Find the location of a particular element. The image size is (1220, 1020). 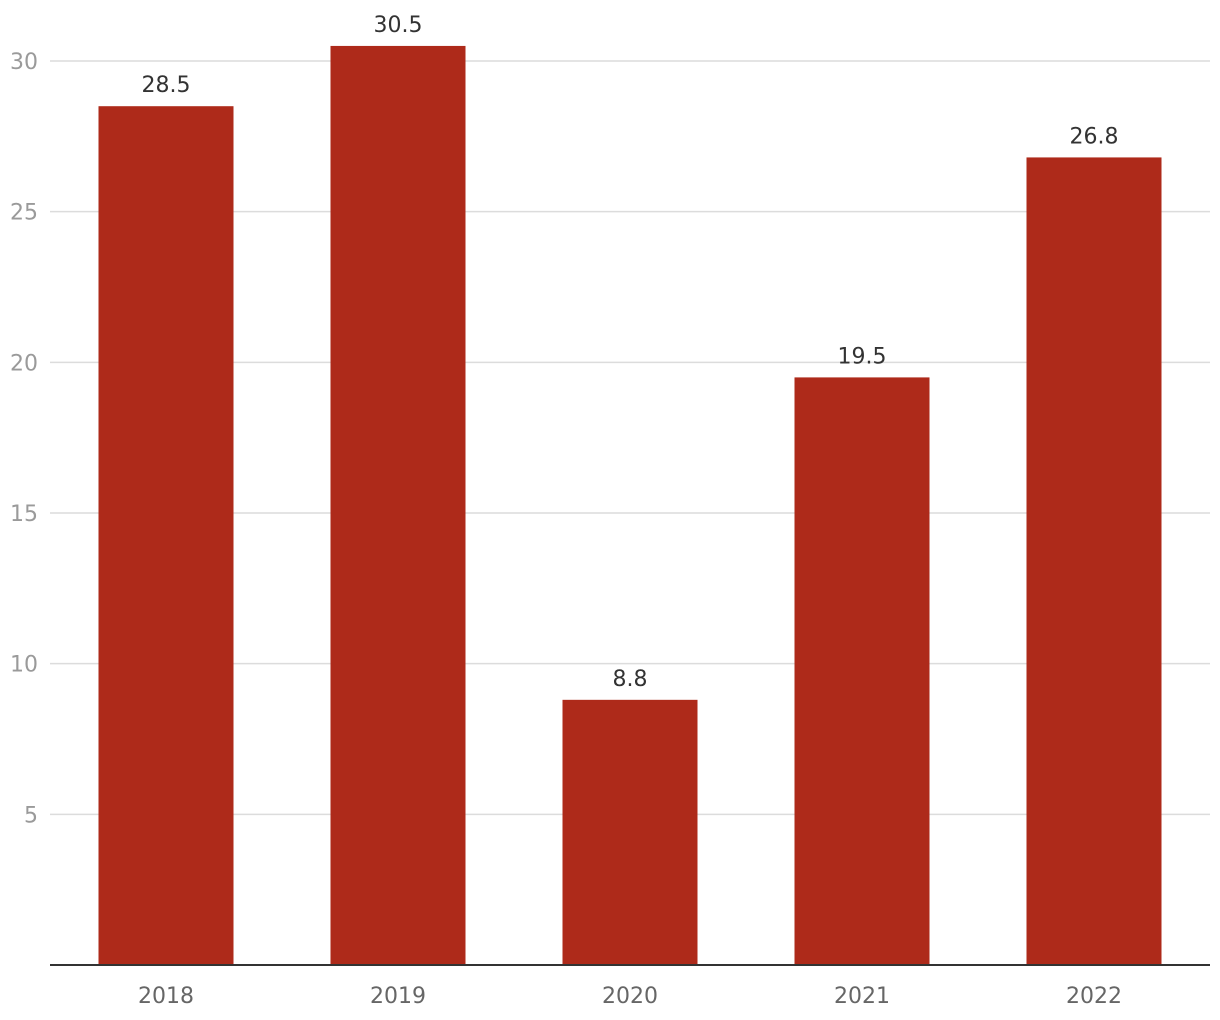

data-label-2020: 8.8 is located at coordinates (630, 679).